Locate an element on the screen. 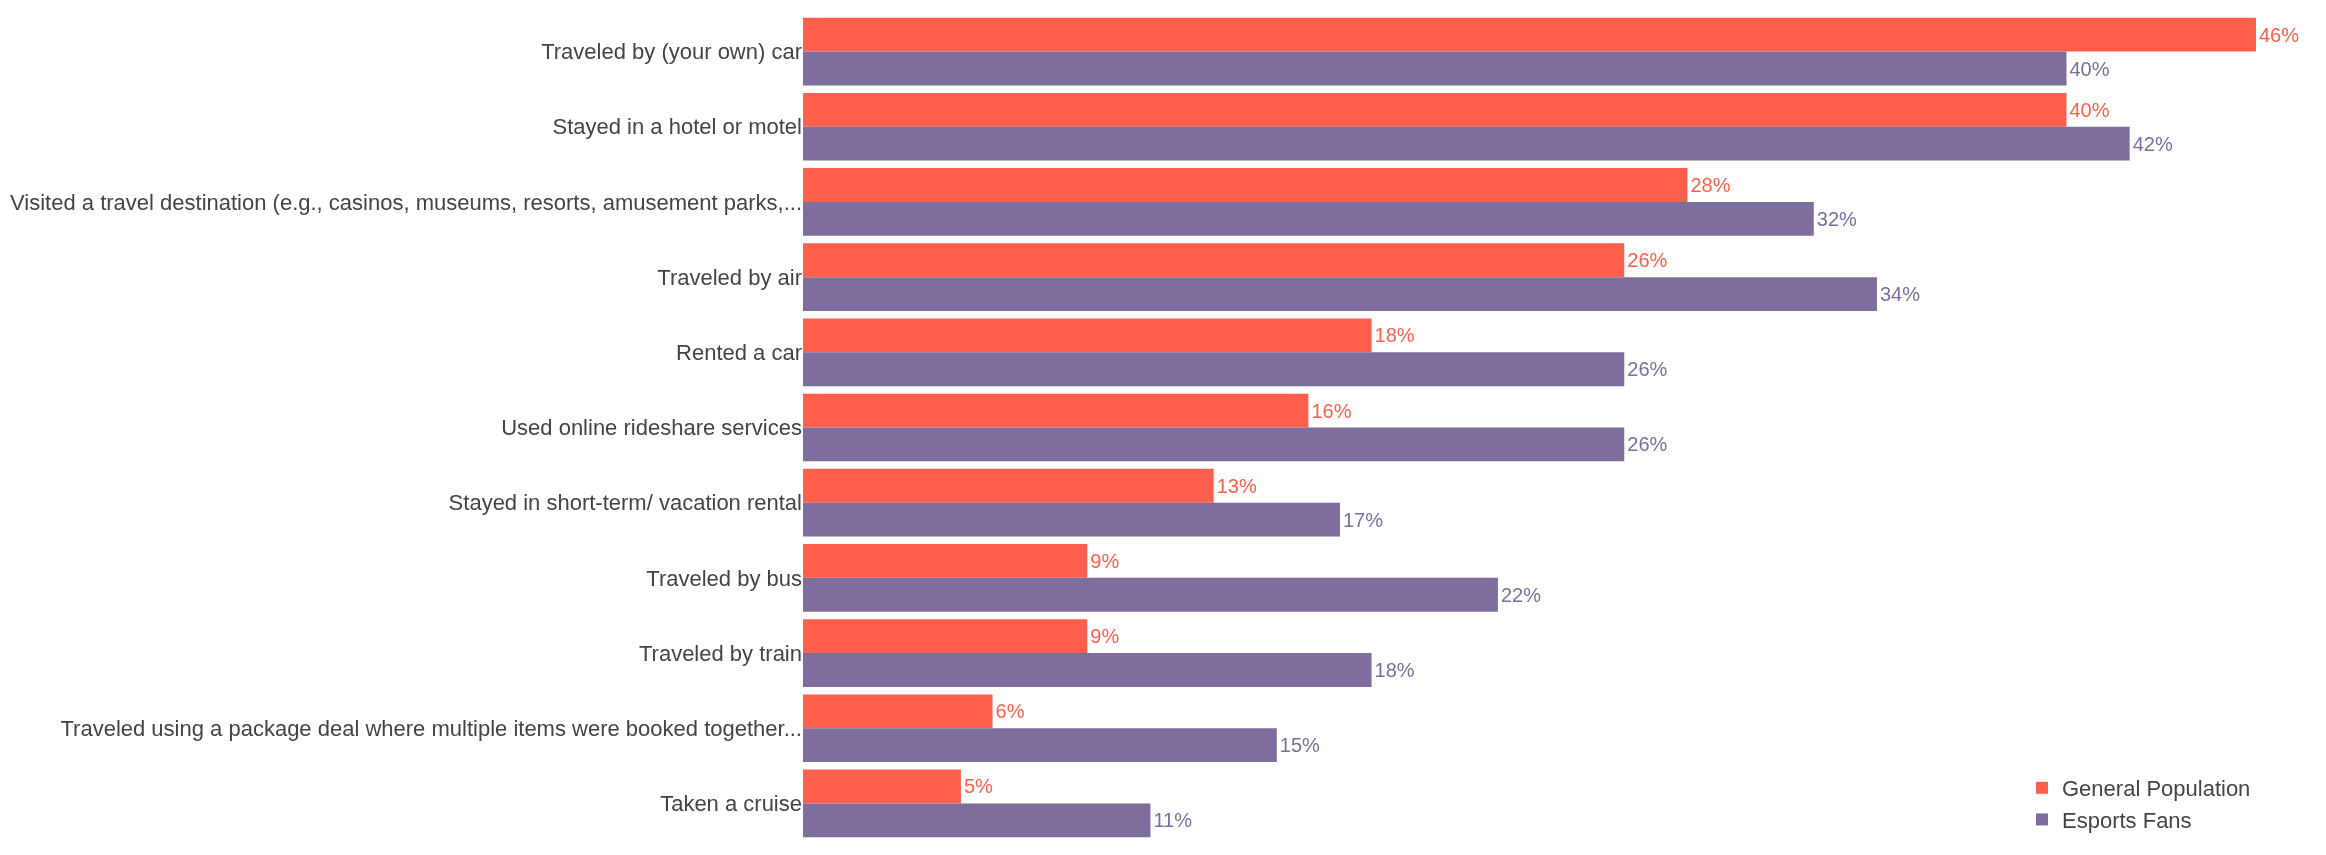 The height and width of the screenshot is (855, 2326). y-tick-label: Used online rideshare services is located at coordinates (651, 428).